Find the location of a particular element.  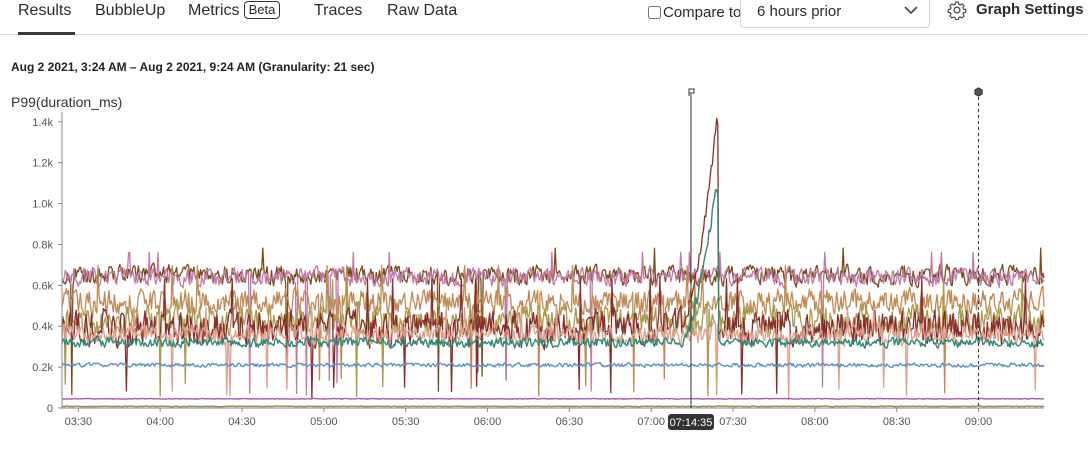

compare-period-select: 6 hours prior is located at coordinates (835, 14).